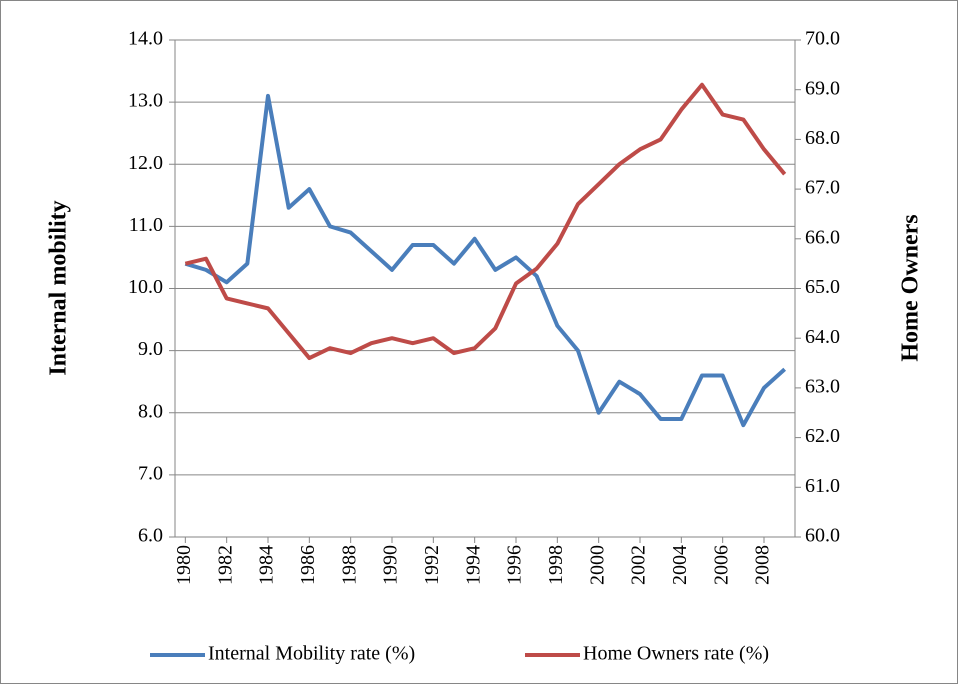 This screenshot has height=684, width=958. What do you see at coordinates (822, 188) in the screenshot?
I see `y2-tick-label: 67.0` at bounding box center [822, 188].